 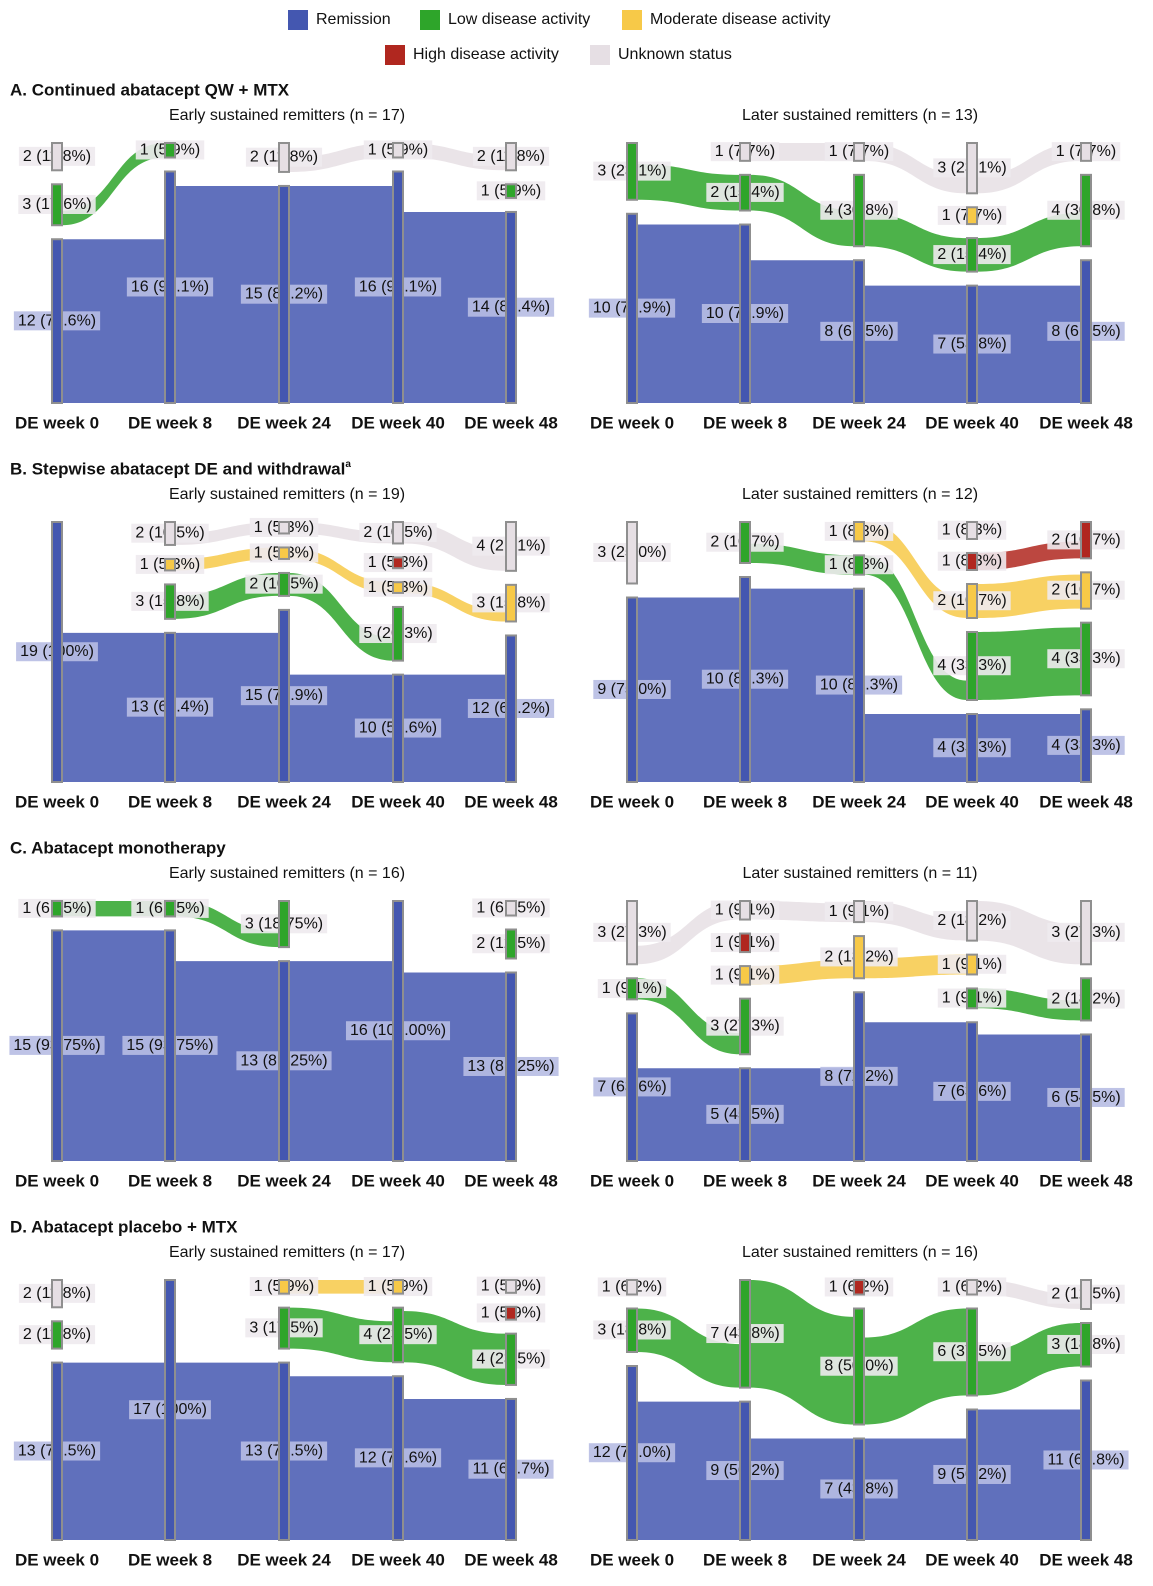 I want to click on ribbons, so click(x=284, y=1031).